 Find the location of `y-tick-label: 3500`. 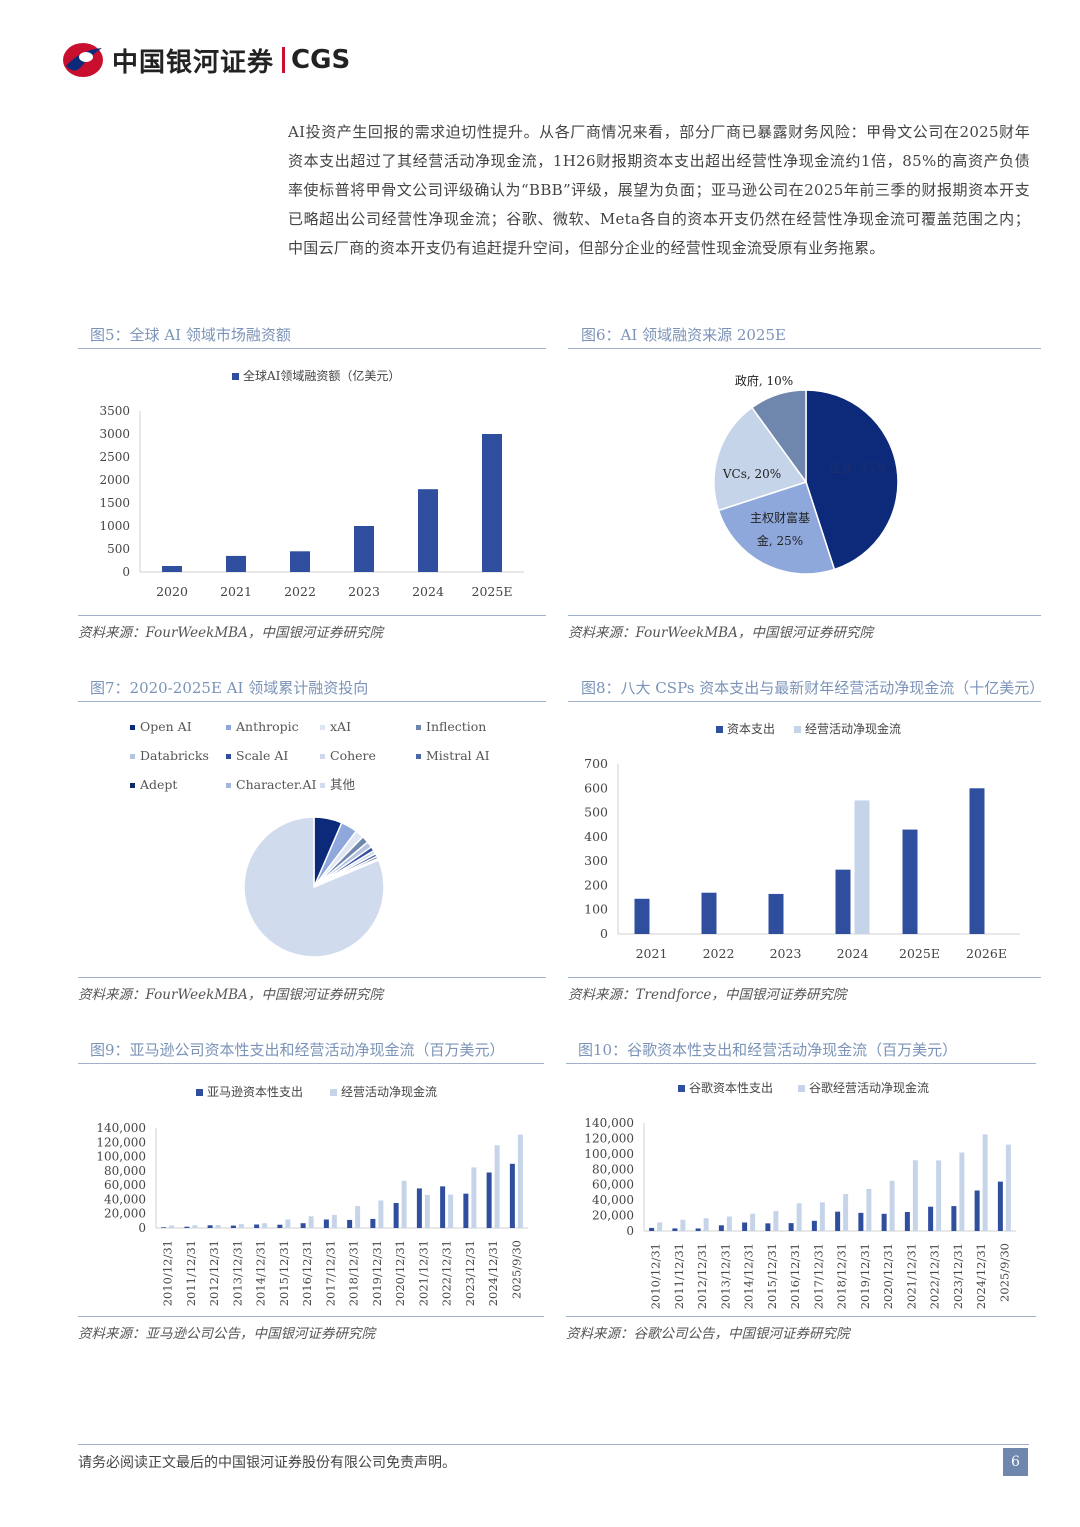

y-tick-label: 3500 is located at coordinates (114, 411).